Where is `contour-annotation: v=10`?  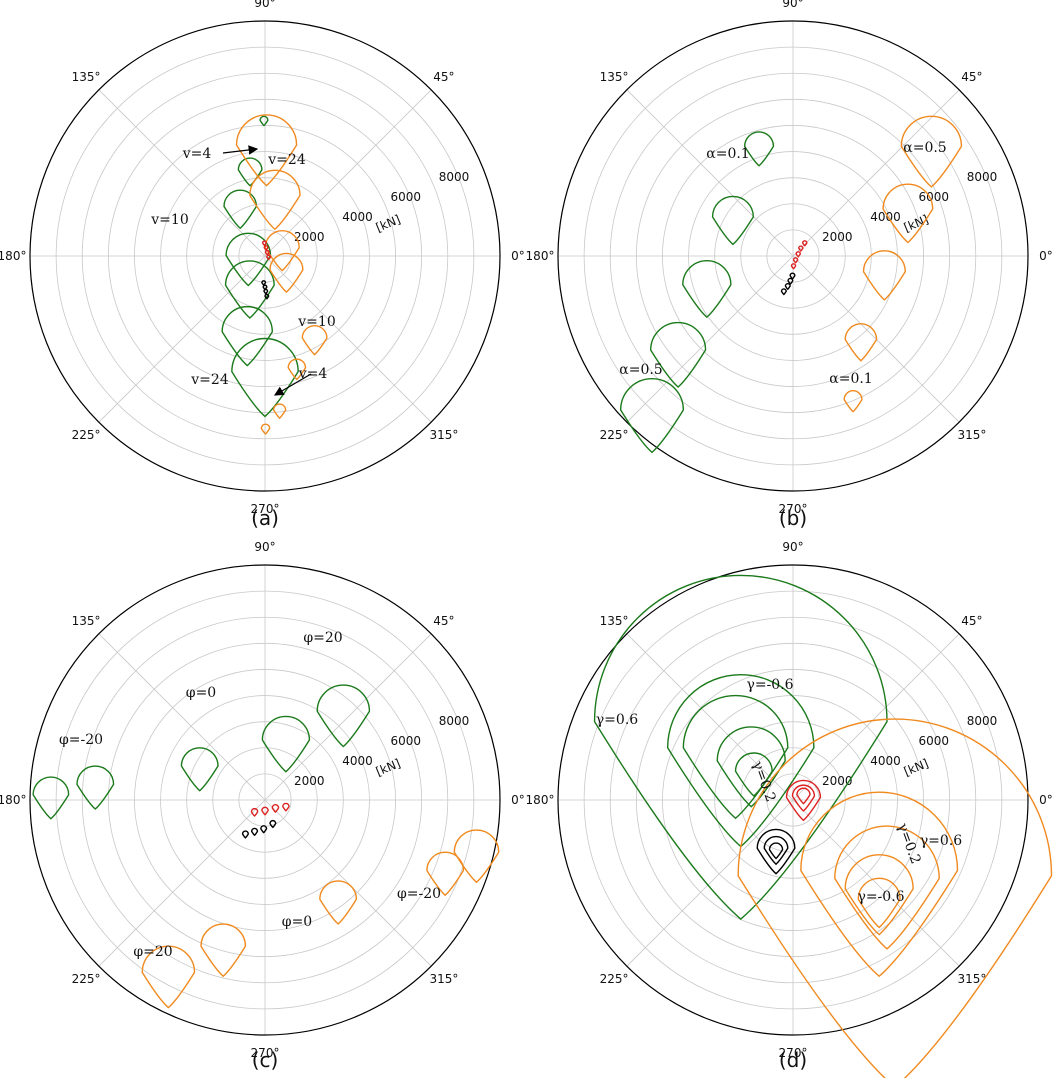
contour-annotation: v=10 is located at coordinates (169, 220).